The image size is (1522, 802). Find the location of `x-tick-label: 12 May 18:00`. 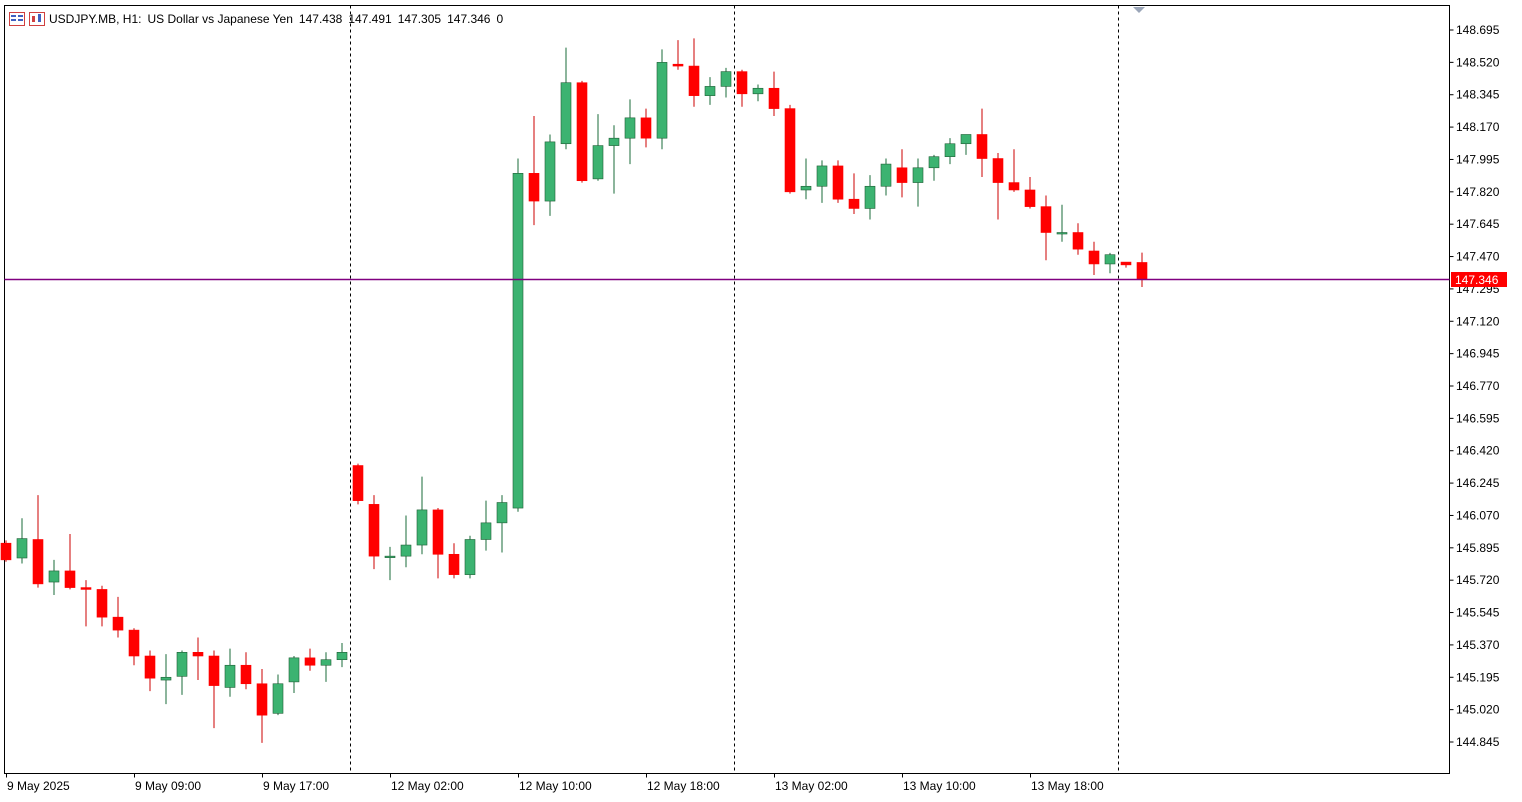

x-tick-label: 12 May 18:00 is located at coordinates (683, 786).